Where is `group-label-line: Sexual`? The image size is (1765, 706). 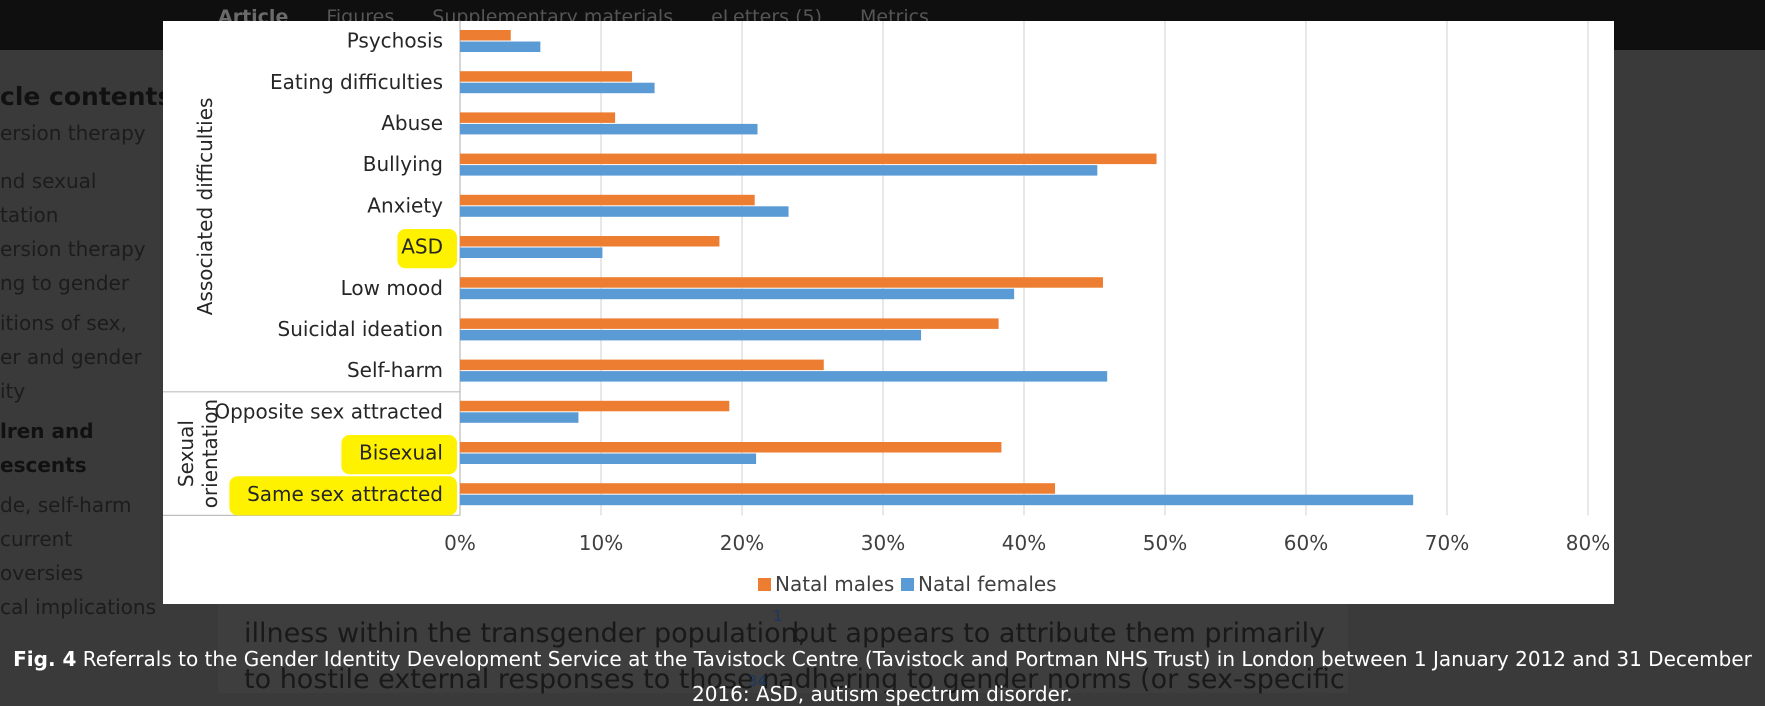
group-label-line: Sexual is located at coordinates (186, 453).